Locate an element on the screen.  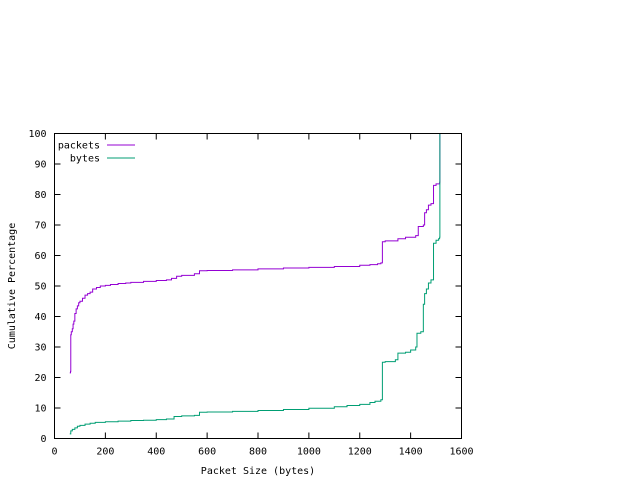
y-tick-label: 10 is located at coordinates (40, 409).